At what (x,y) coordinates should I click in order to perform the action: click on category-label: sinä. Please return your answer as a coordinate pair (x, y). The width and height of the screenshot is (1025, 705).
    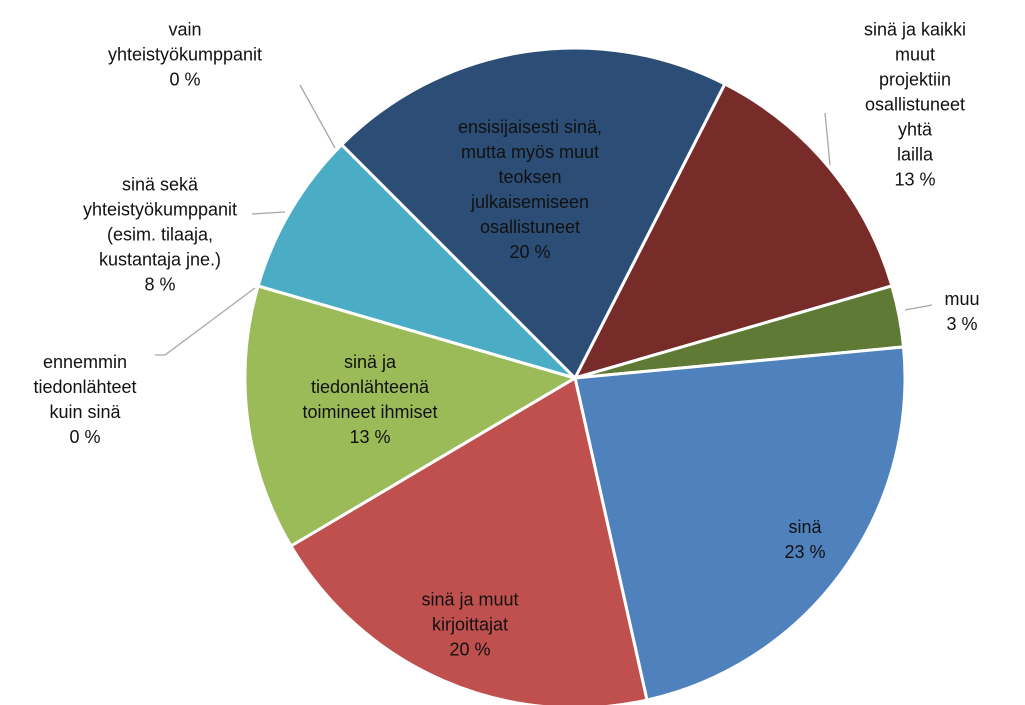
    Looking at the image, I should click on (805, 527).